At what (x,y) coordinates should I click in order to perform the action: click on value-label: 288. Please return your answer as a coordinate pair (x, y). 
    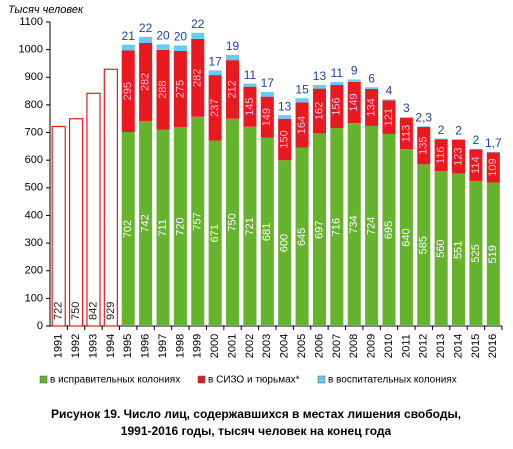
    Looking at the image, I should click on (163, 90).